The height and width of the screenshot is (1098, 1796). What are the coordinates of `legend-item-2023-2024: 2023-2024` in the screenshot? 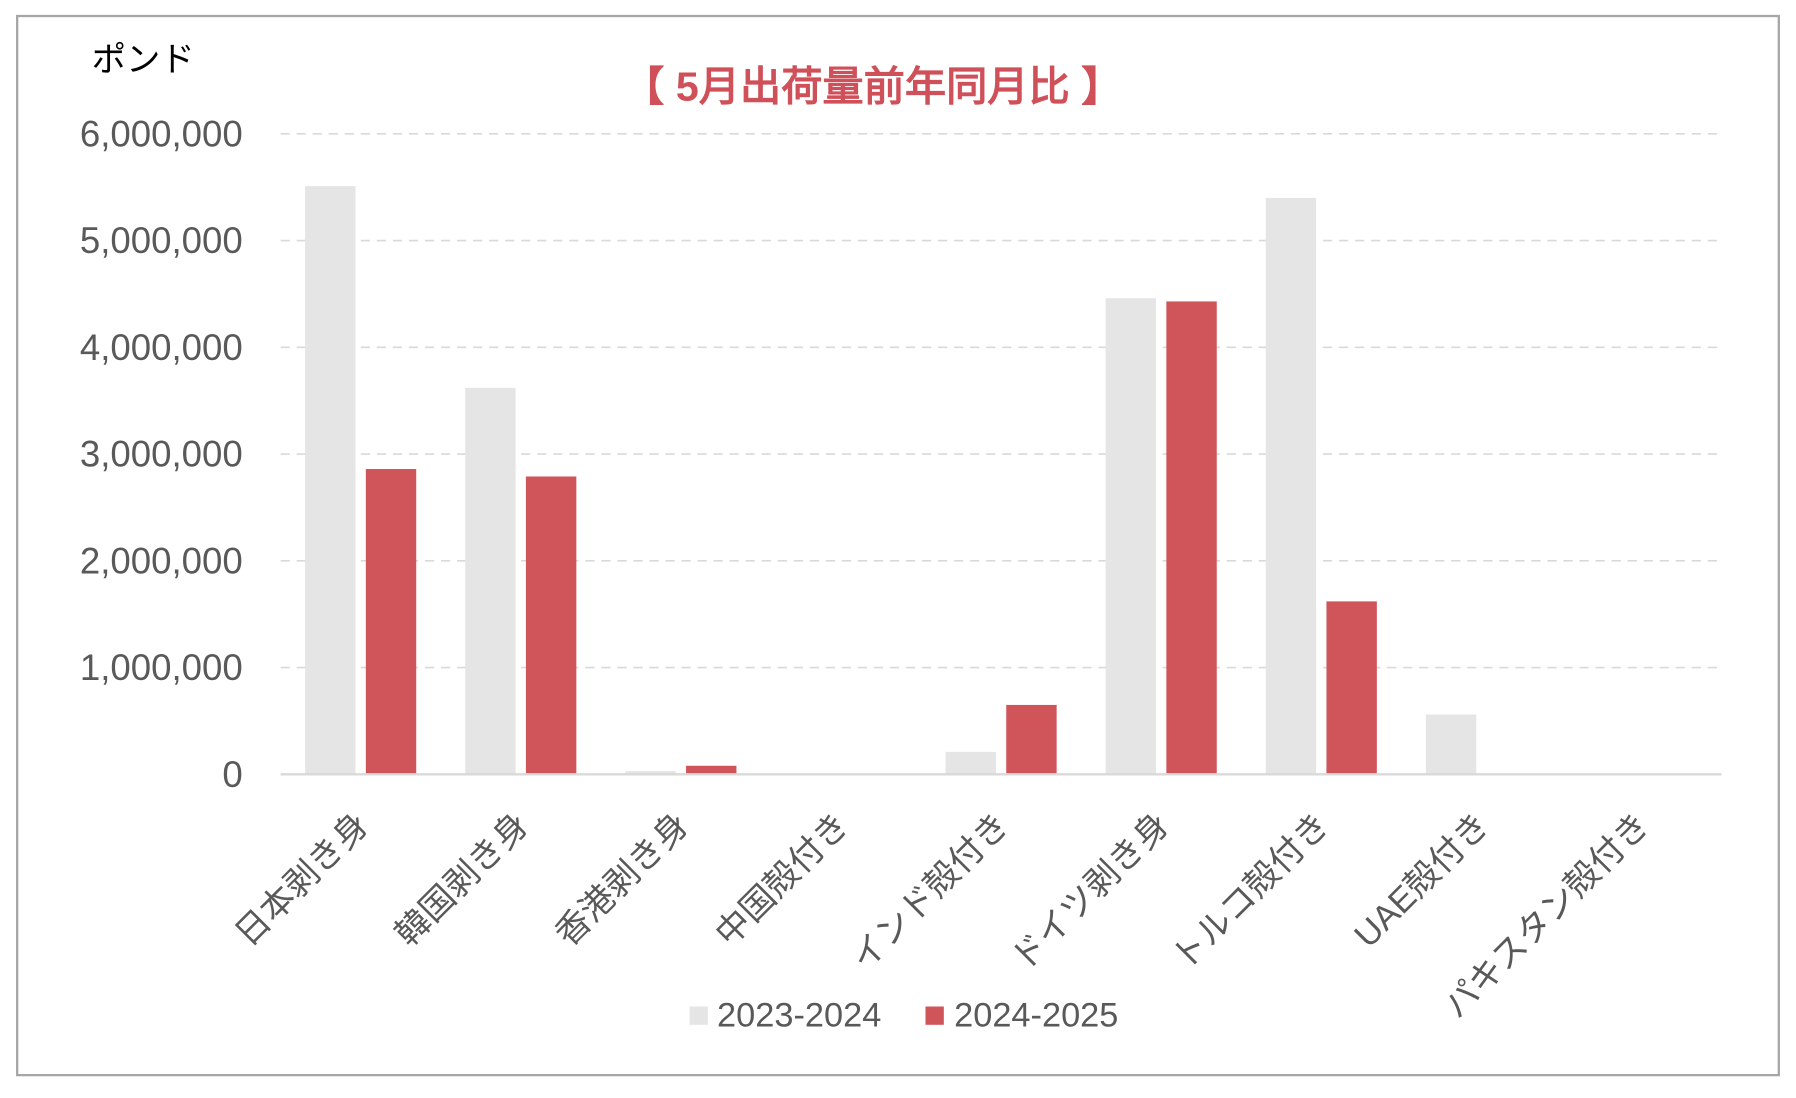 It's located at (785, 1016).